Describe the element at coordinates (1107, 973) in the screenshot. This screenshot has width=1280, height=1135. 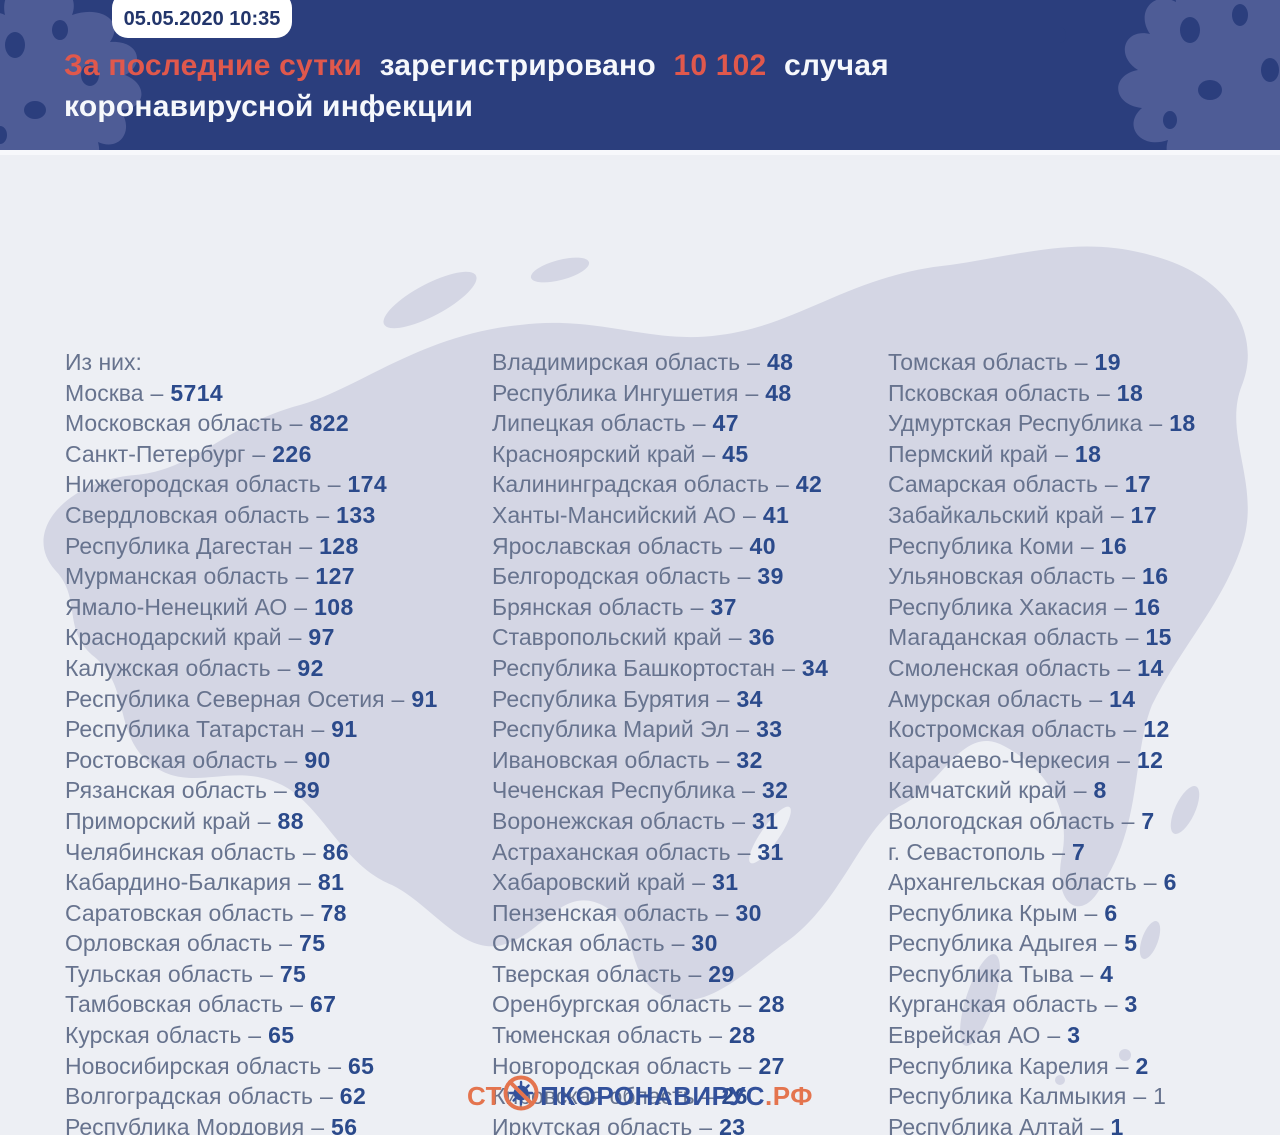
I see `region-value: 4` at that location.